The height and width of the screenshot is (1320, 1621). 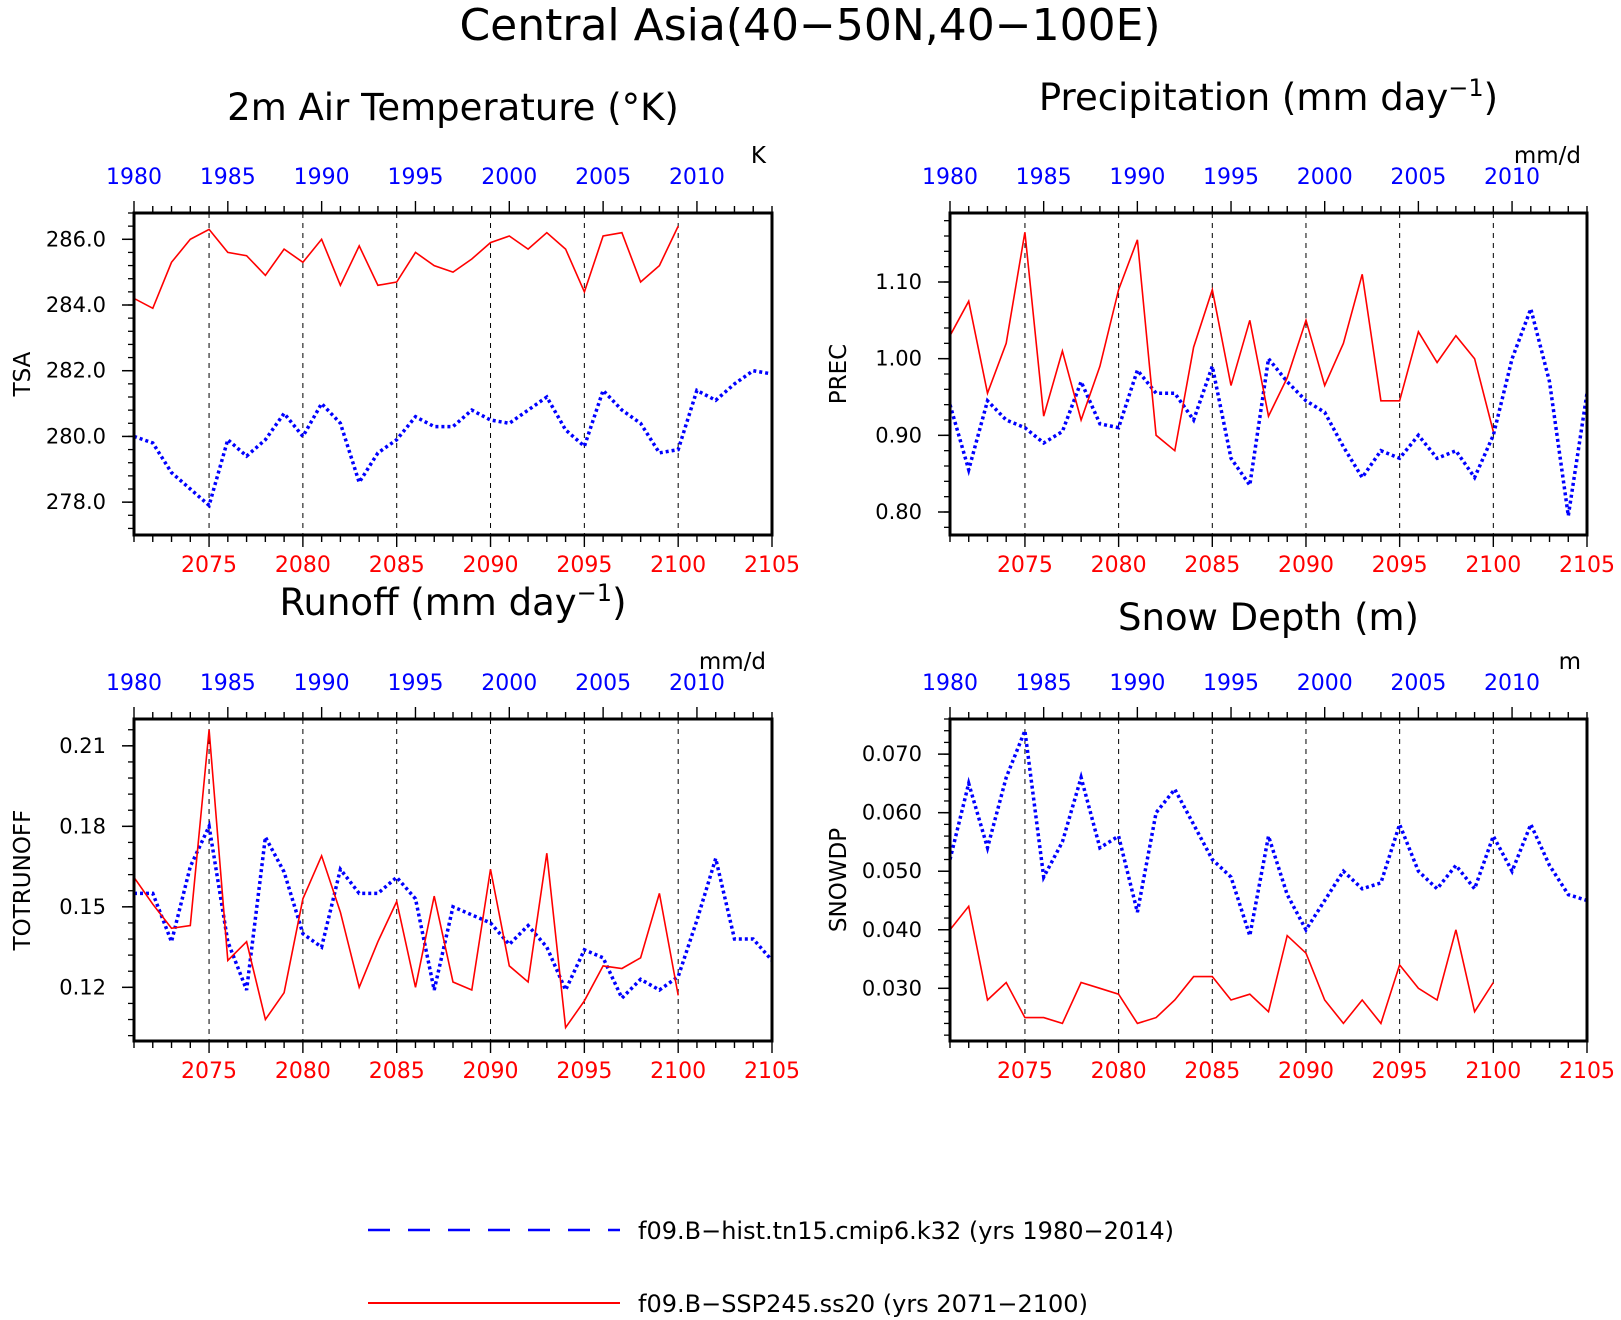 I want to click on y-tick-label: 0.21, so click(x=82, y=746).